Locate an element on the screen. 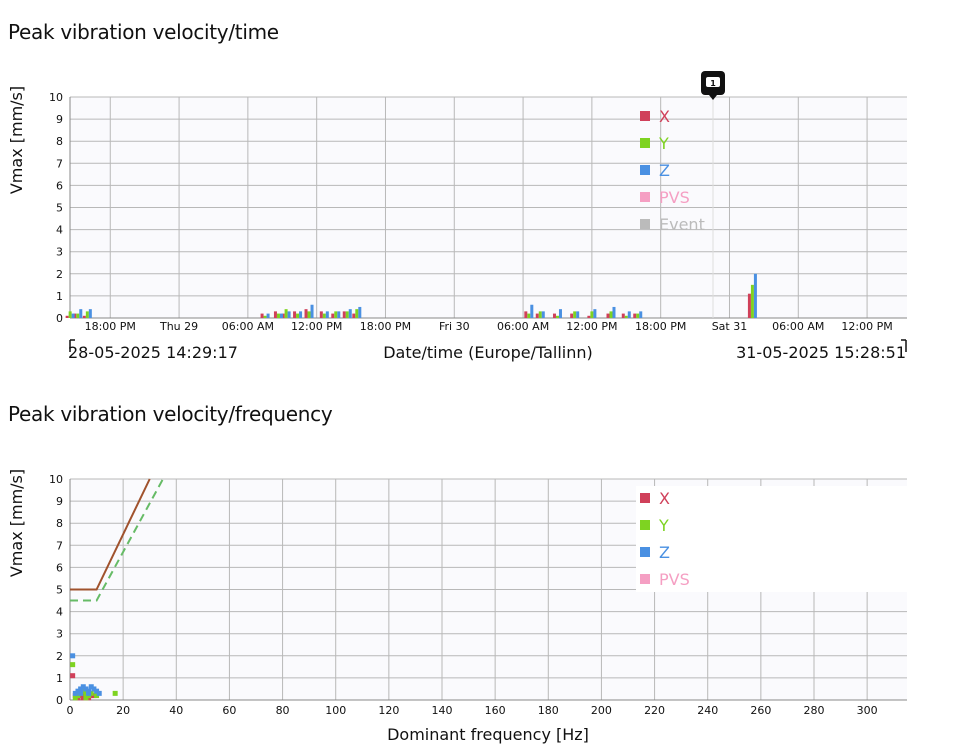 The width and height of the screenshot is (960, 752). legend-label-event: Event is located at coordinates (682, 224).